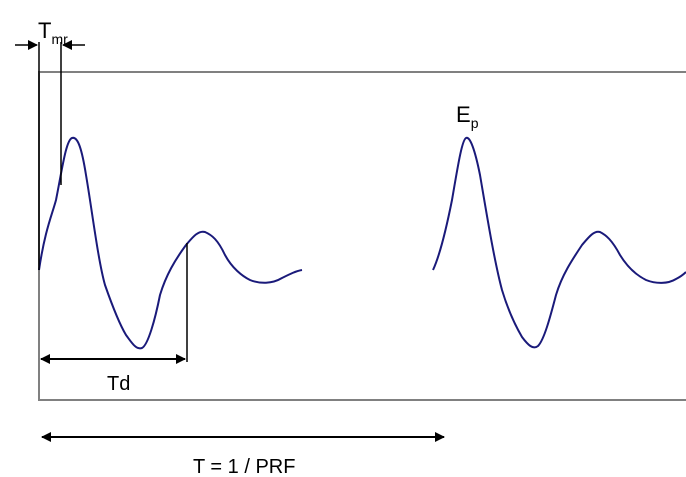 Image resolution: width=686 pixels, height=477 pixels. What do you see at coordinates (244, 466) in the screenshot?
I see `period-label: T = 1 / PRF` at bounding box center [244, 466].